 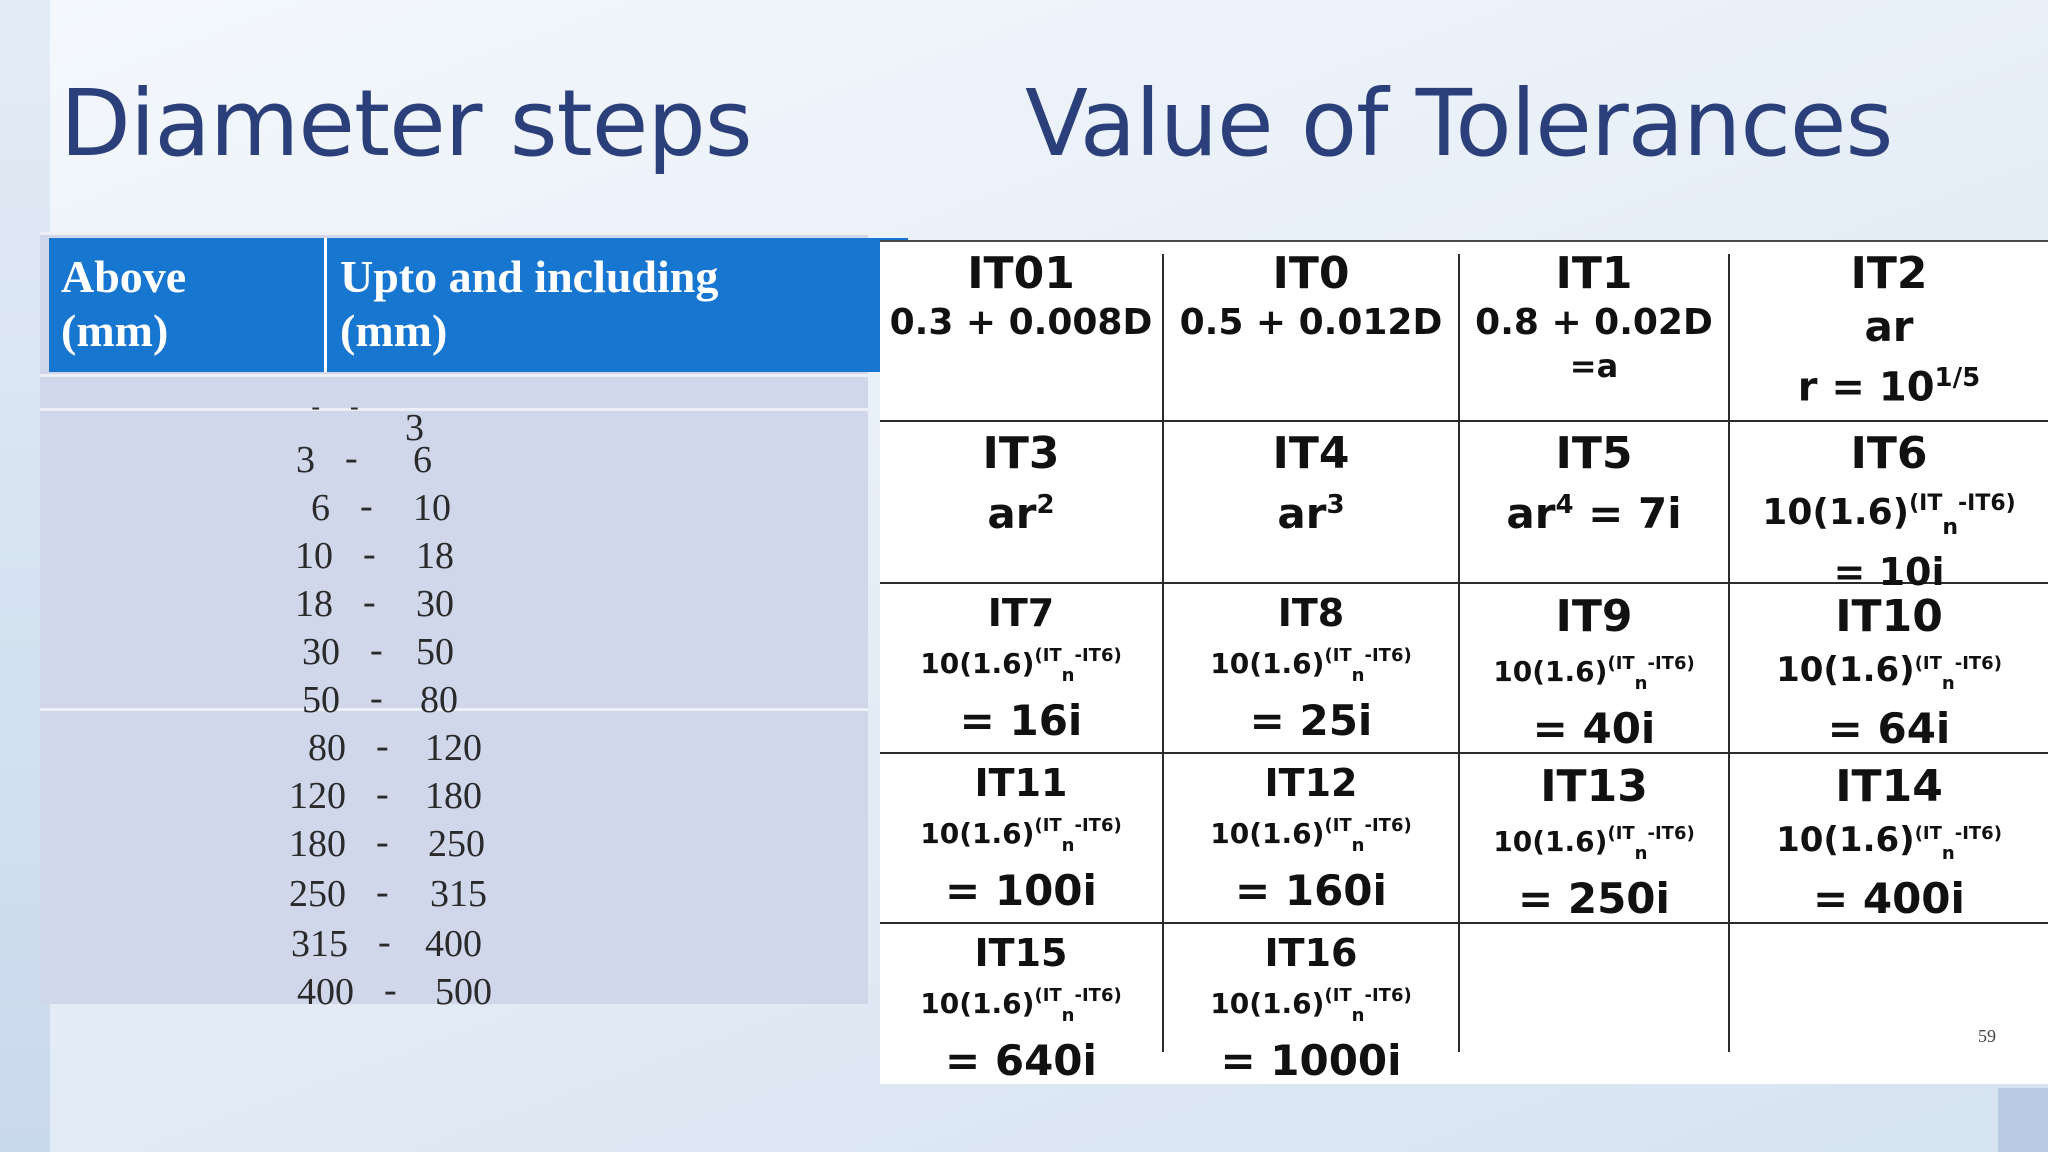 I want to click on upto-value: 80, so click(x=439, y=700).